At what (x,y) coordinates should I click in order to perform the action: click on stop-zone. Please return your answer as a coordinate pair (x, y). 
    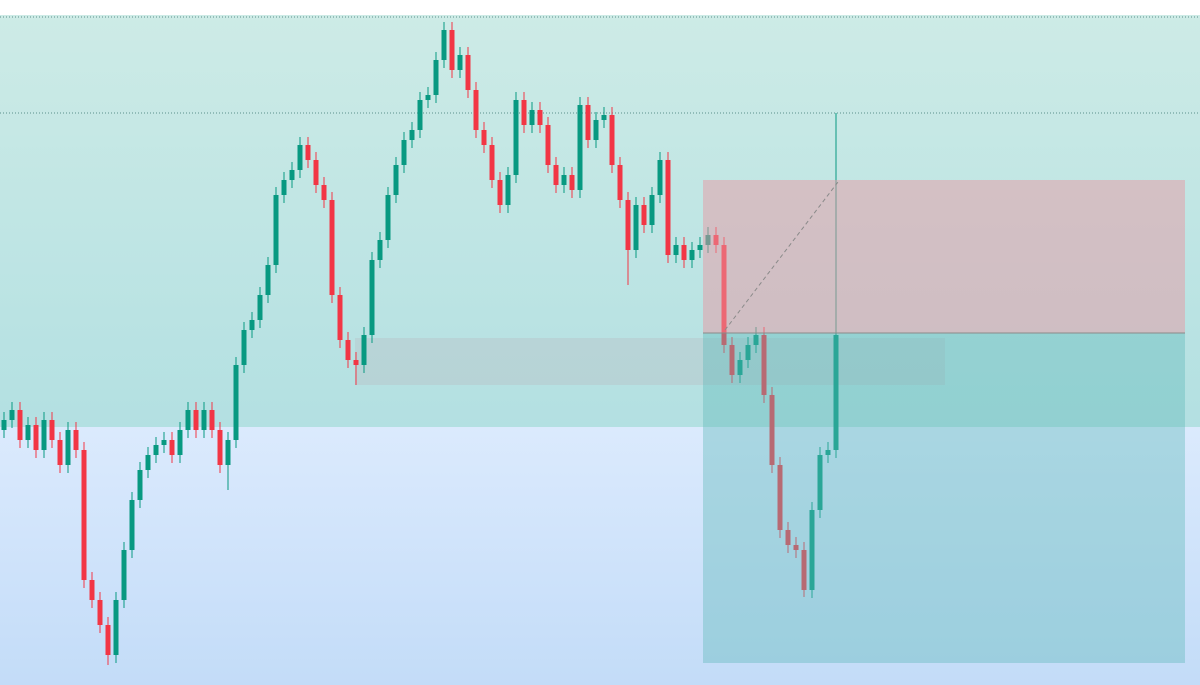
    Looking at the image, I should click on (944, 256).